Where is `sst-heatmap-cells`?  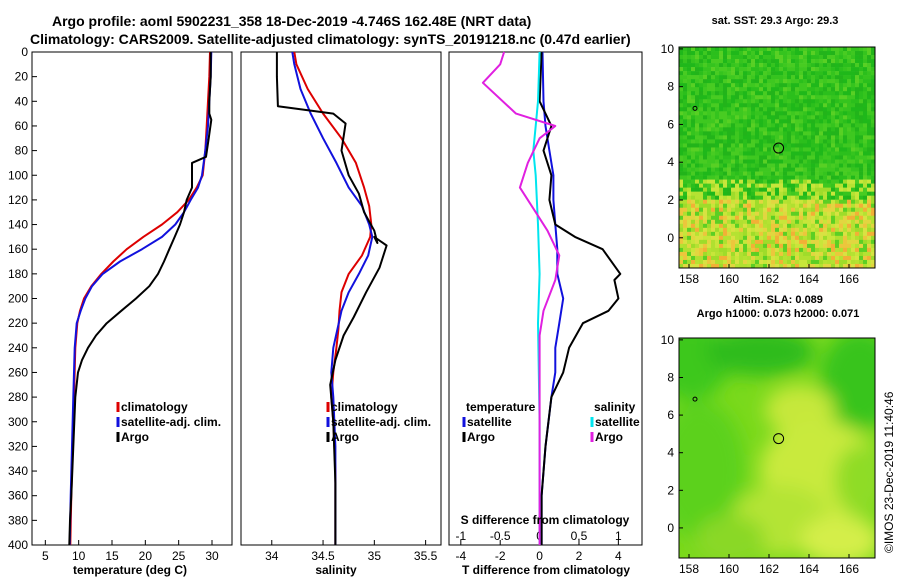
sst-heatmap-cells is located at coordinates (777, 158).